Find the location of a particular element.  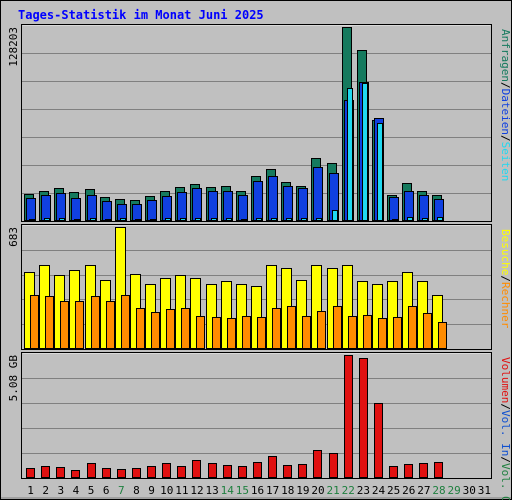

day-label: 21 is located at coordinates (333, 490).